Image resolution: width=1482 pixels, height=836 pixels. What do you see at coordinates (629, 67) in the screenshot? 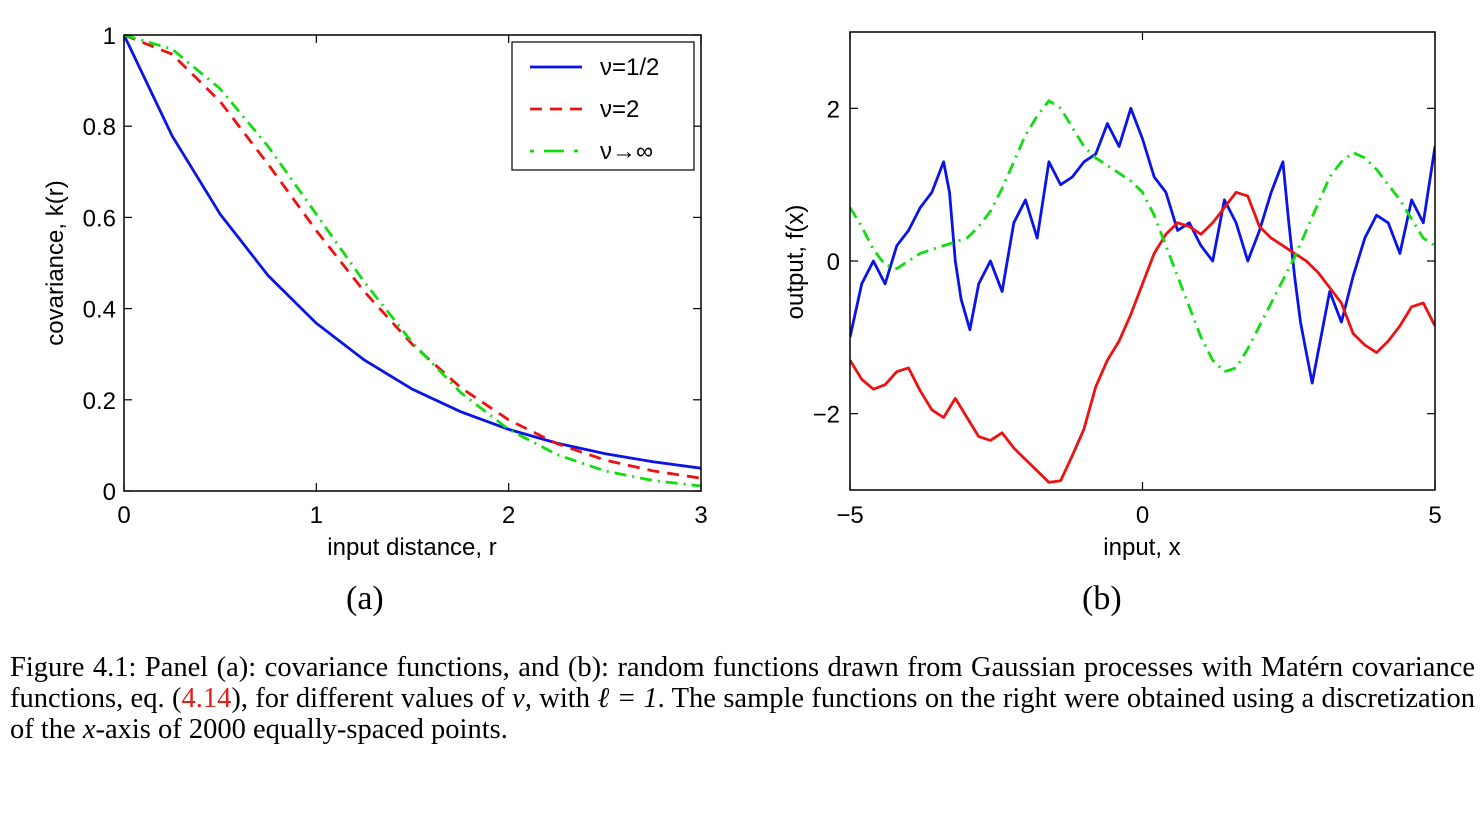
I see `legend-label-1: ν=1/2` at bounding box center [629, 67].